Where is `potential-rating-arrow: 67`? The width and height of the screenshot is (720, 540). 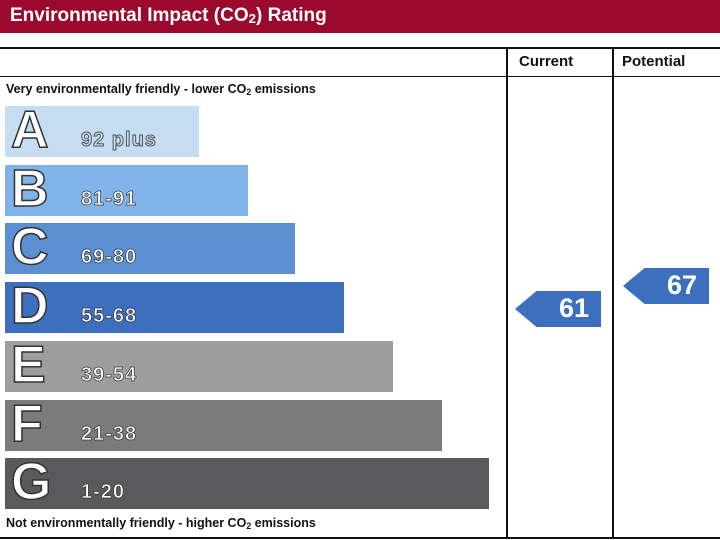 potential-rating-arrow: 67 is located at coordinates (666, 286).